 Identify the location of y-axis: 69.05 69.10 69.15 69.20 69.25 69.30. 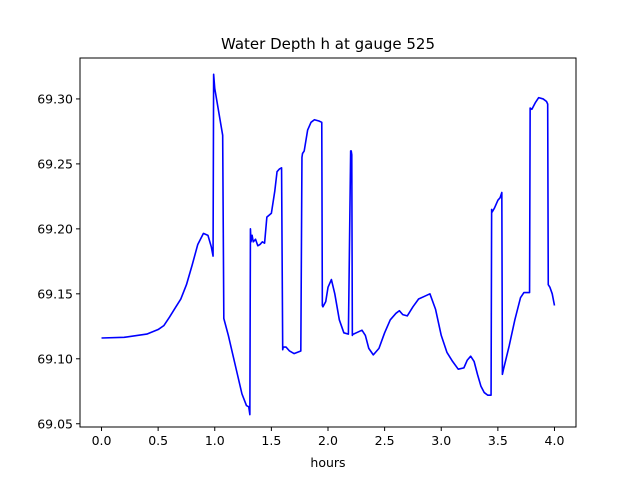
(58, 261).